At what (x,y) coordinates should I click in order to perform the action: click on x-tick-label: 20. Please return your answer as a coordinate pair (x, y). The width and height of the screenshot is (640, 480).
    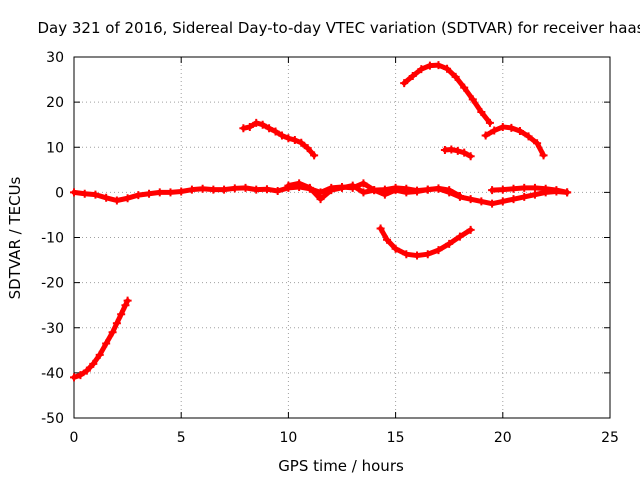
    Looking at the image, I should click on (503, 438).